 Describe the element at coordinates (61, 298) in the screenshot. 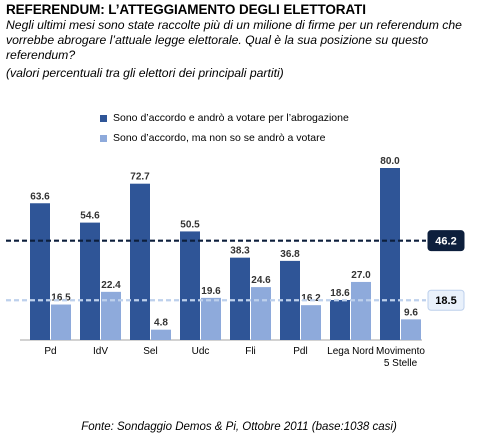

I see `data-label-series-2-0: 16.5` at that location.